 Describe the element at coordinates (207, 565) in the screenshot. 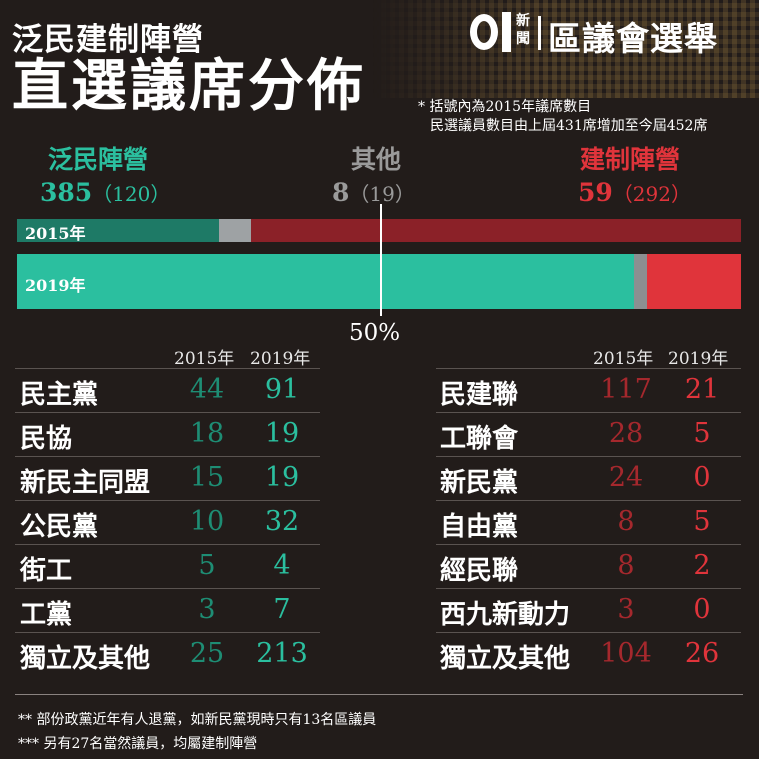

I see `pan_democrat-seats-2015: 5` at that location.